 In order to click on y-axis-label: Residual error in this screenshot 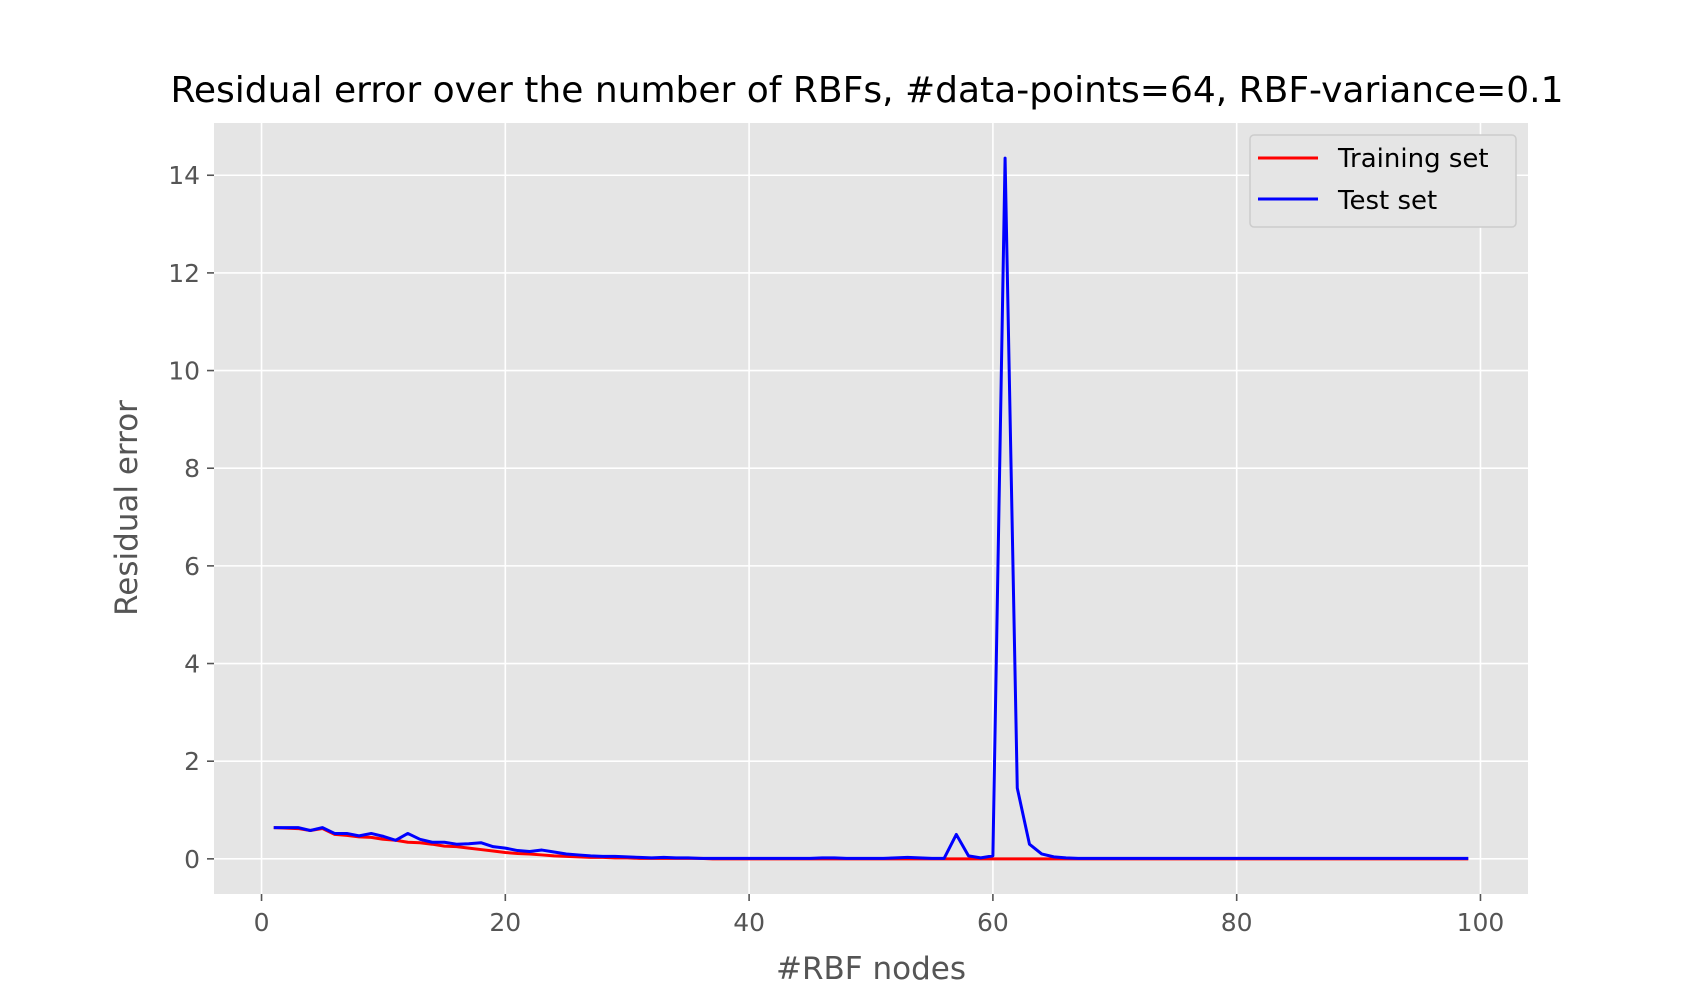, I will do `click(127, 508)`.